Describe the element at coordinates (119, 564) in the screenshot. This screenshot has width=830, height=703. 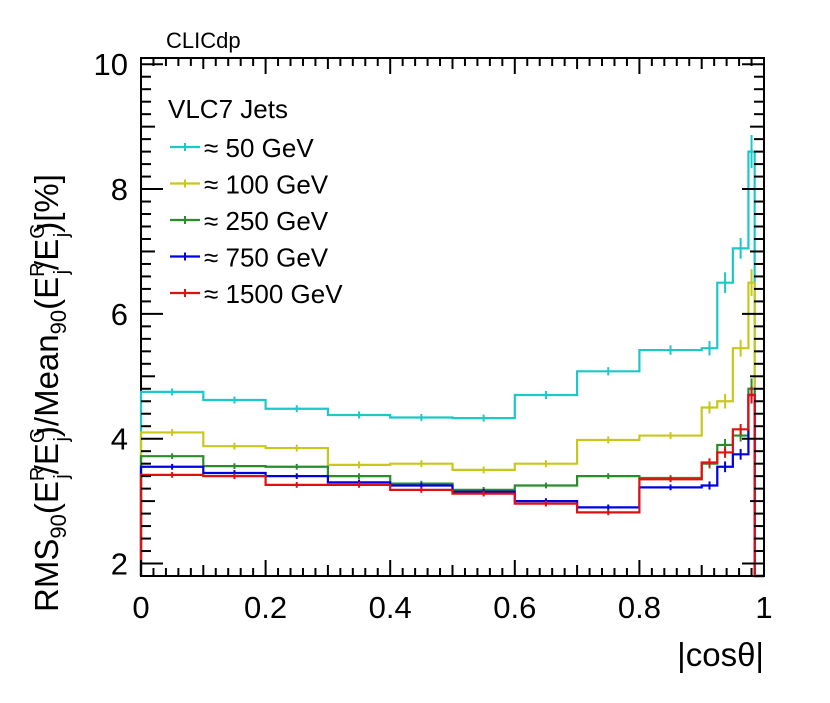
I see `y-tick-label: 2` at that location.